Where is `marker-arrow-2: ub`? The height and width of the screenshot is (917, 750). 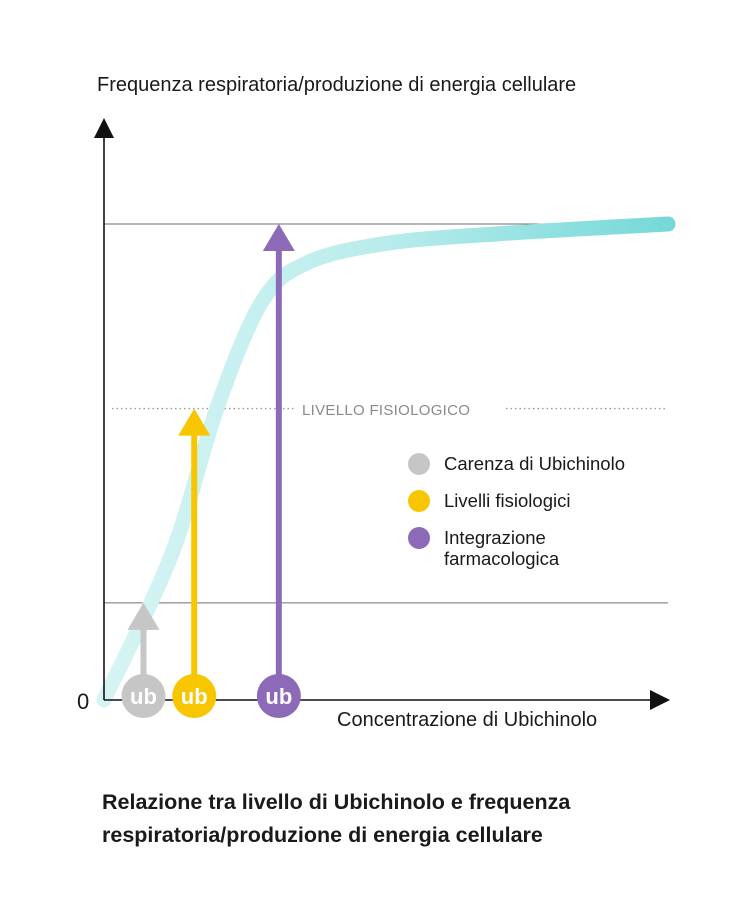
marker-arrow-2: ub is located at coordinates (278, 471).